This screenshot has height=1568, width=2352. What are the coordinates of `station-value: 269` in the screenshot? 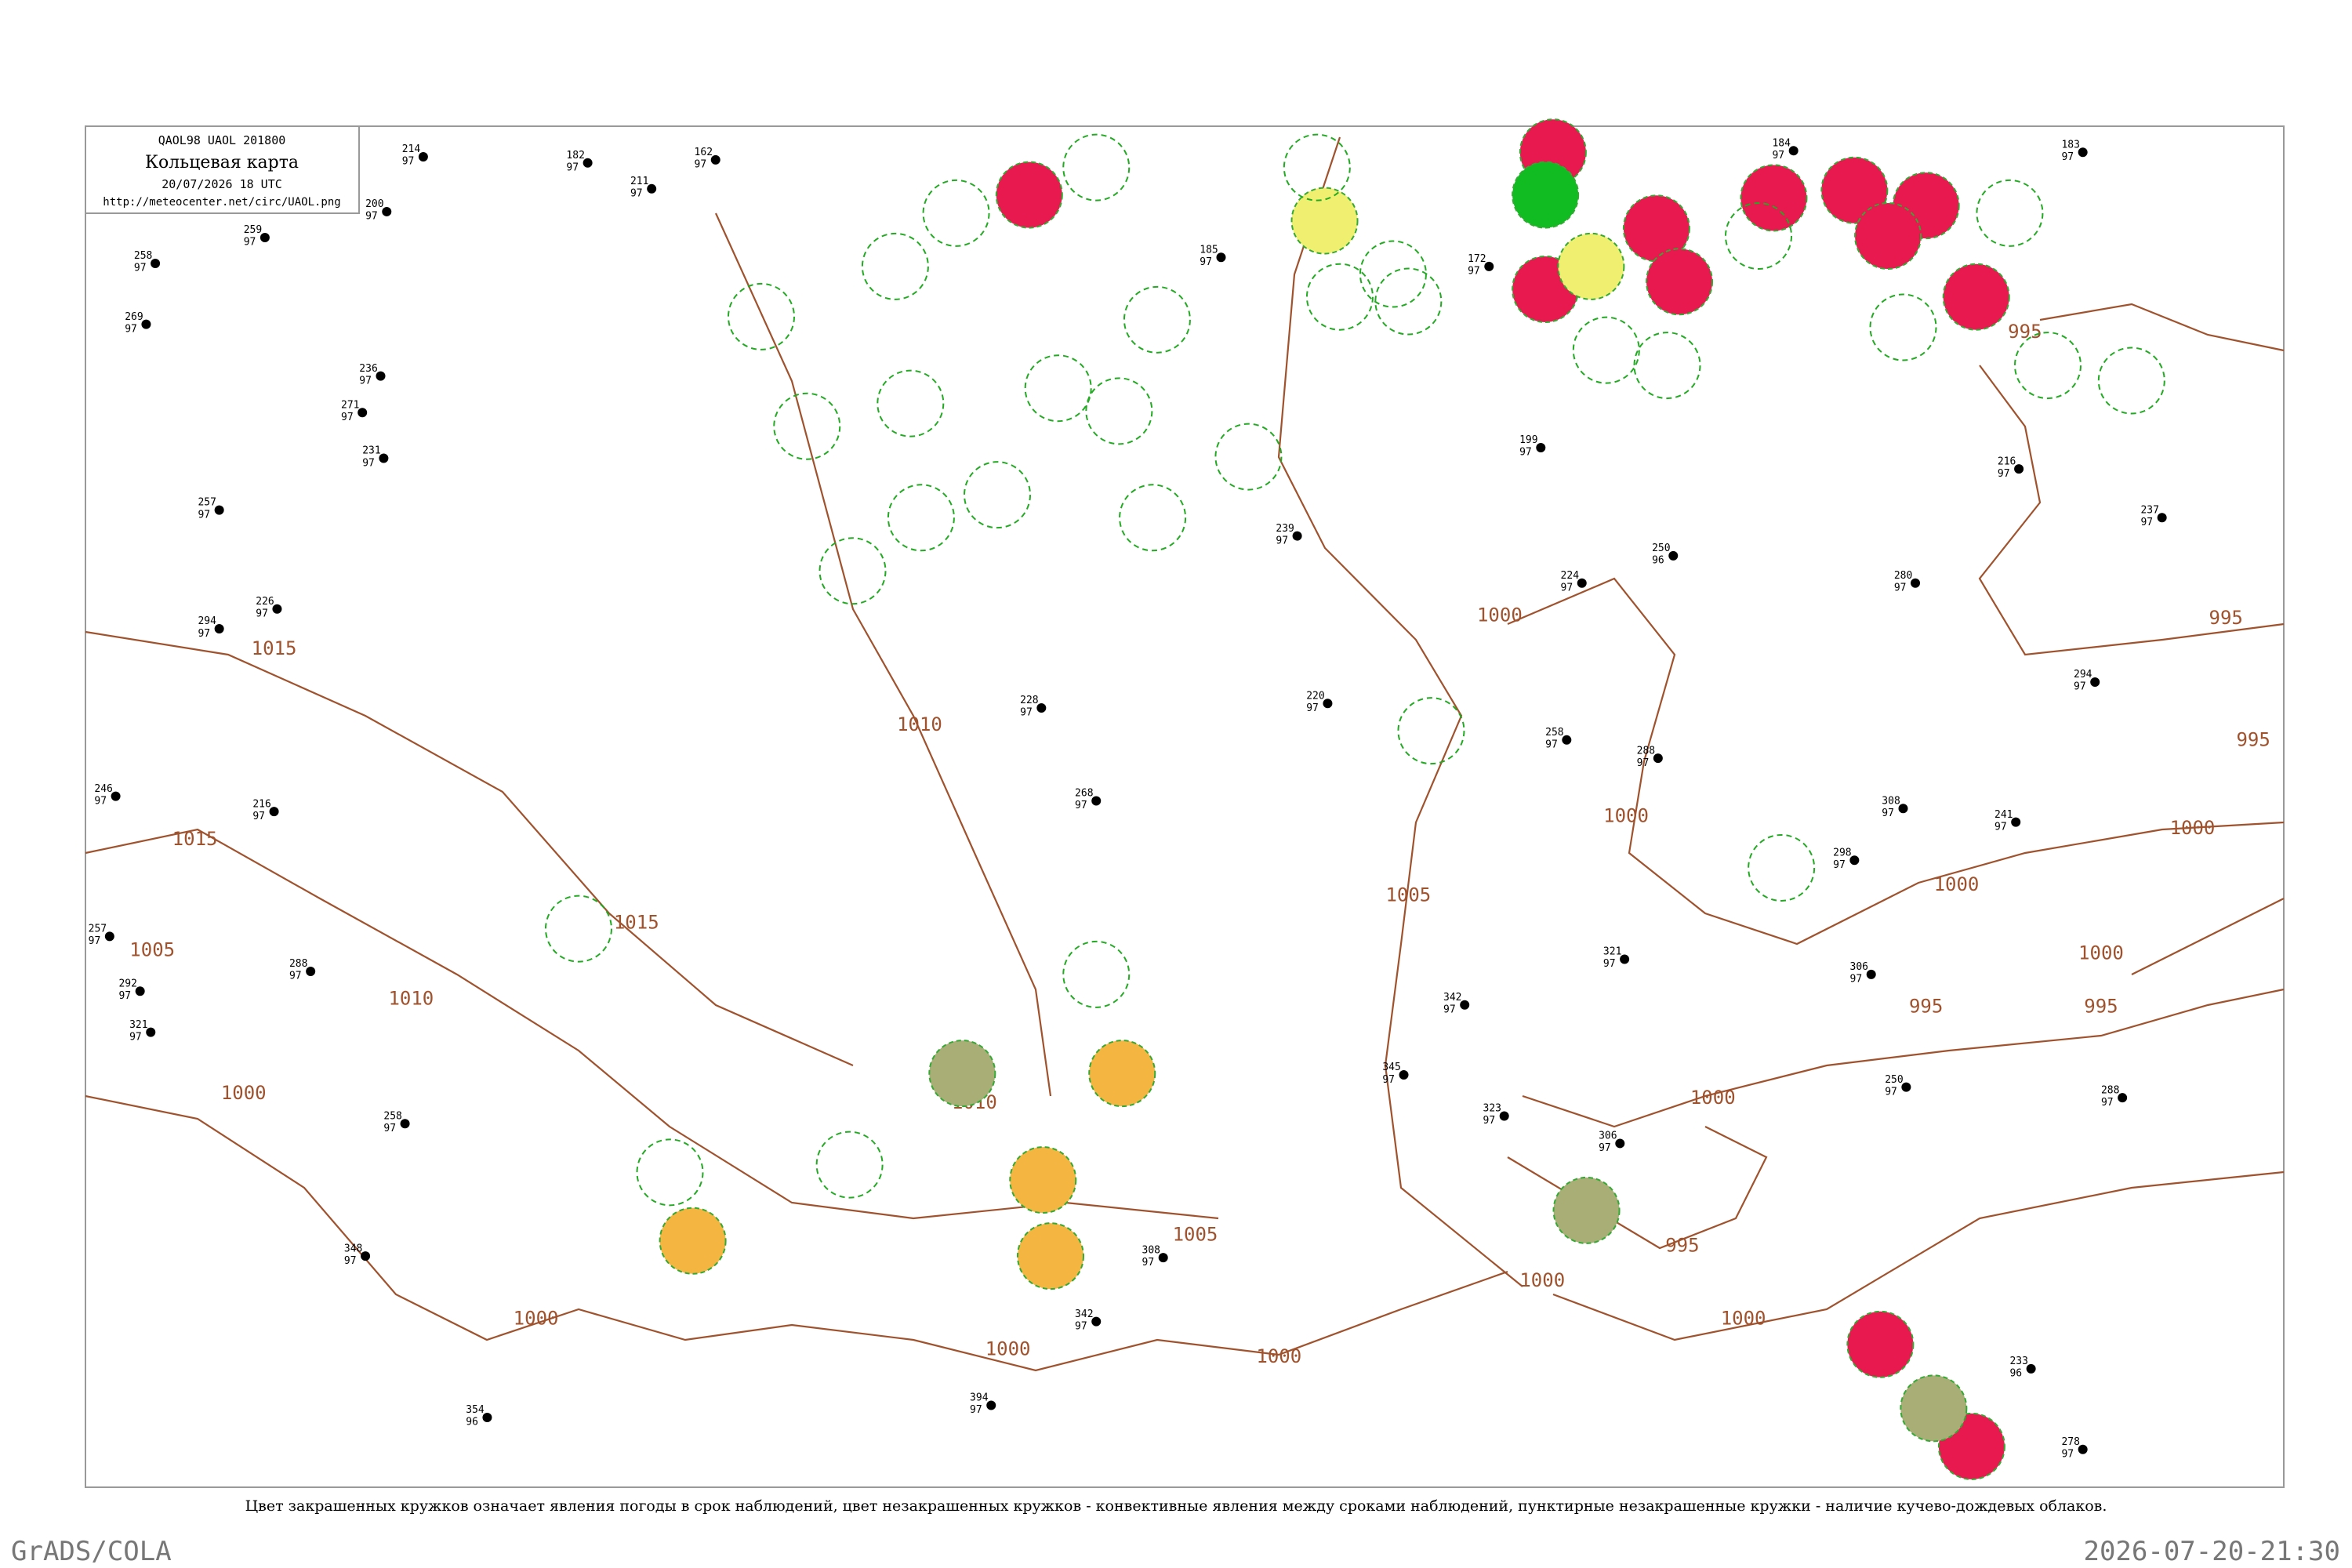 It's located at (134, 317).